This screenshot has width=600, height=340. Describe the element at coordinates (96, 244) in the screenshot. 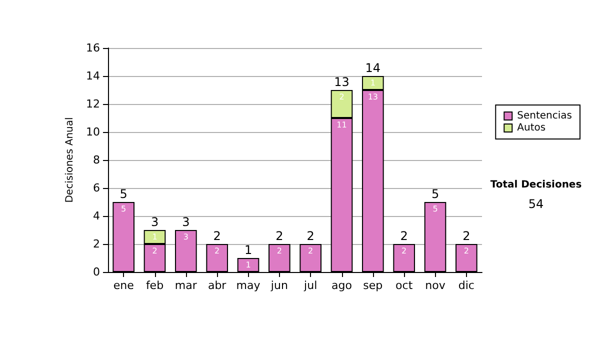

I see `y-tick-label: 2` at that location.